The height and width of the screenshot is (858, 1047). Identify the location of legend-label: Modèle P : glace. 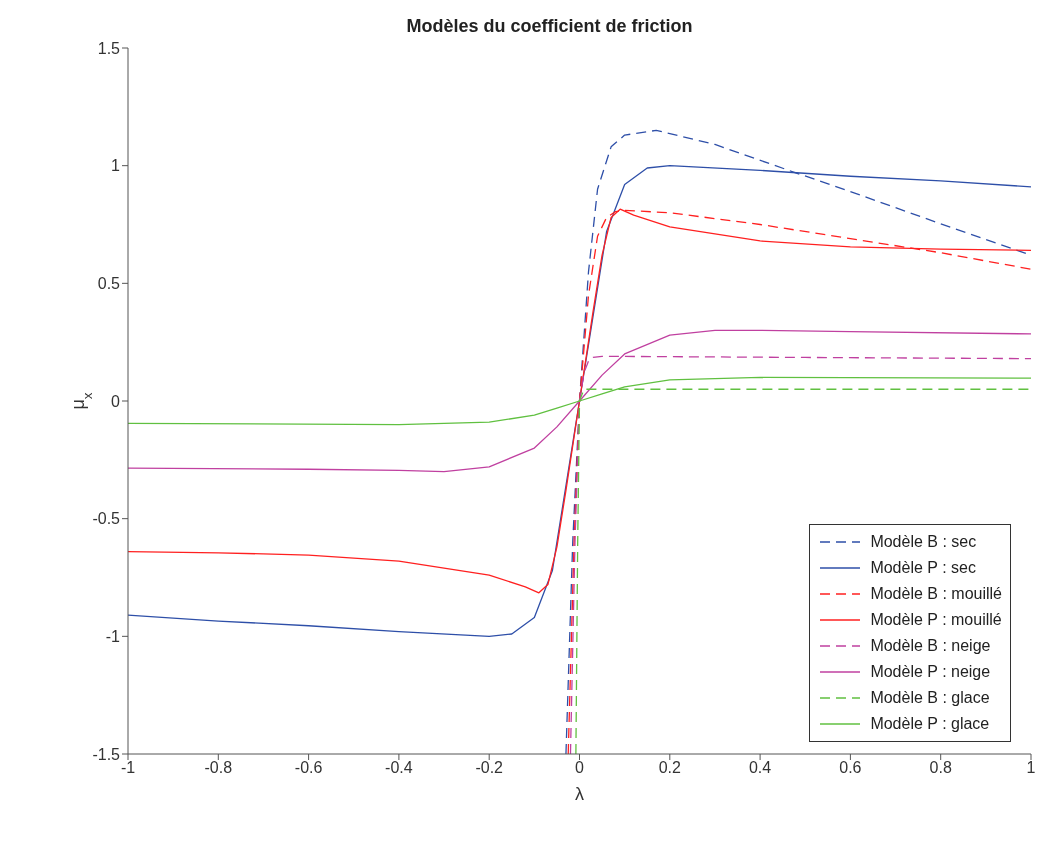
(930, 724).